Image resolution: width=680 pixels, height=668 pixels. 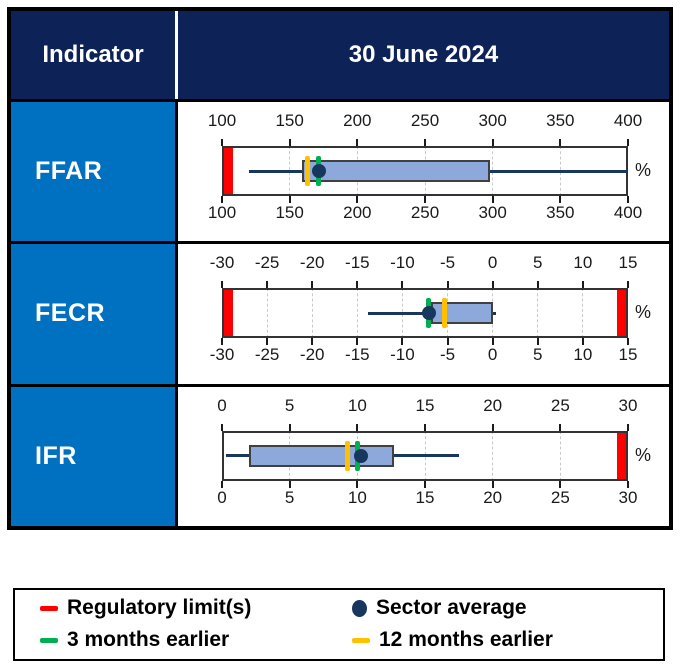 What do you see at coordinates (49, 640) in the screenshot?
I see `three-months-earlier-marker` at bounding box center [49, 640].